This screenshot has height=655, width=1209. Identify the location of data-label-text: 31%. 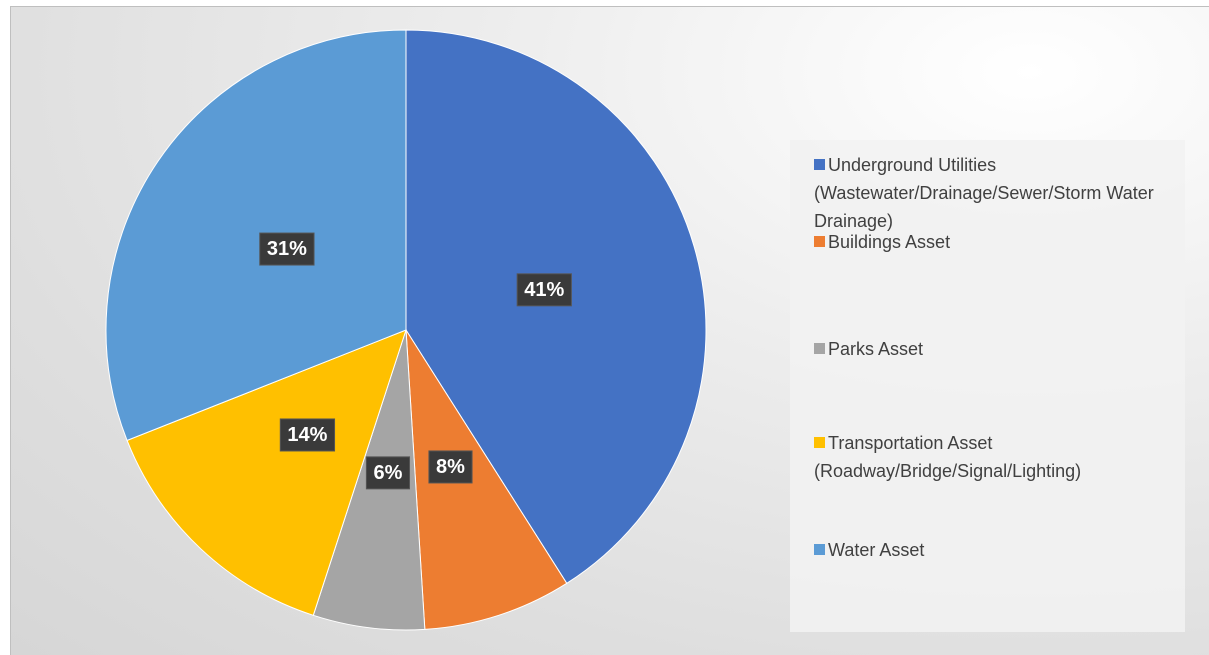
(287, 249).